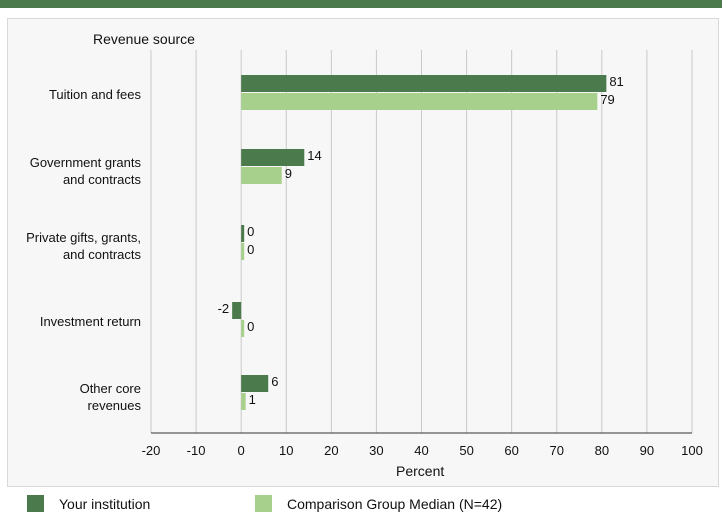 The width and height of the screenshot is (722, 518). What do you see at coordinates (647, 450) in the screenshot?
I see `x-tick-label: 90` at bounding box center [647, 450].